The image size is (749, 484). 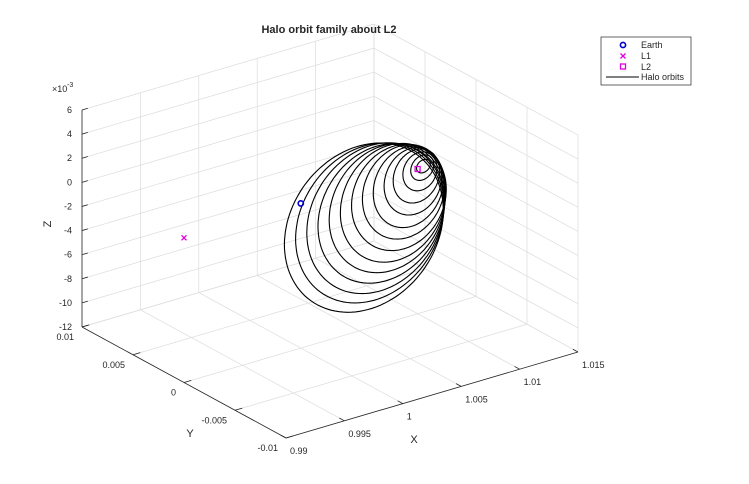 What do you see at coordinates (646, 56) in the screenshot?
I see `legend-label-l1: L1` at bounding box center [646, 56].